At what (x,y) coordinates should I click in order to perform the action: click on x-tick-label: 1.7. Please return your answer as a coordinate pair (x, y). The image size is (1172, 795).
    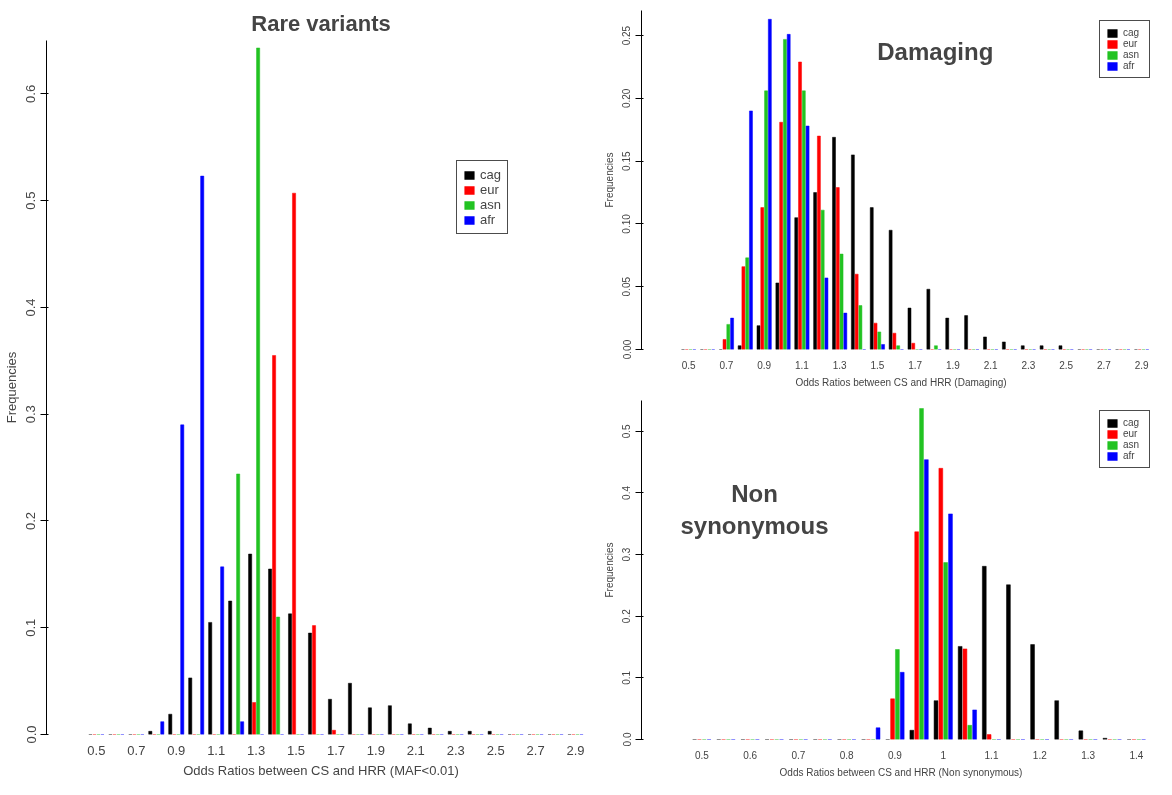
    Looking at the image, I should click on (915, 365).